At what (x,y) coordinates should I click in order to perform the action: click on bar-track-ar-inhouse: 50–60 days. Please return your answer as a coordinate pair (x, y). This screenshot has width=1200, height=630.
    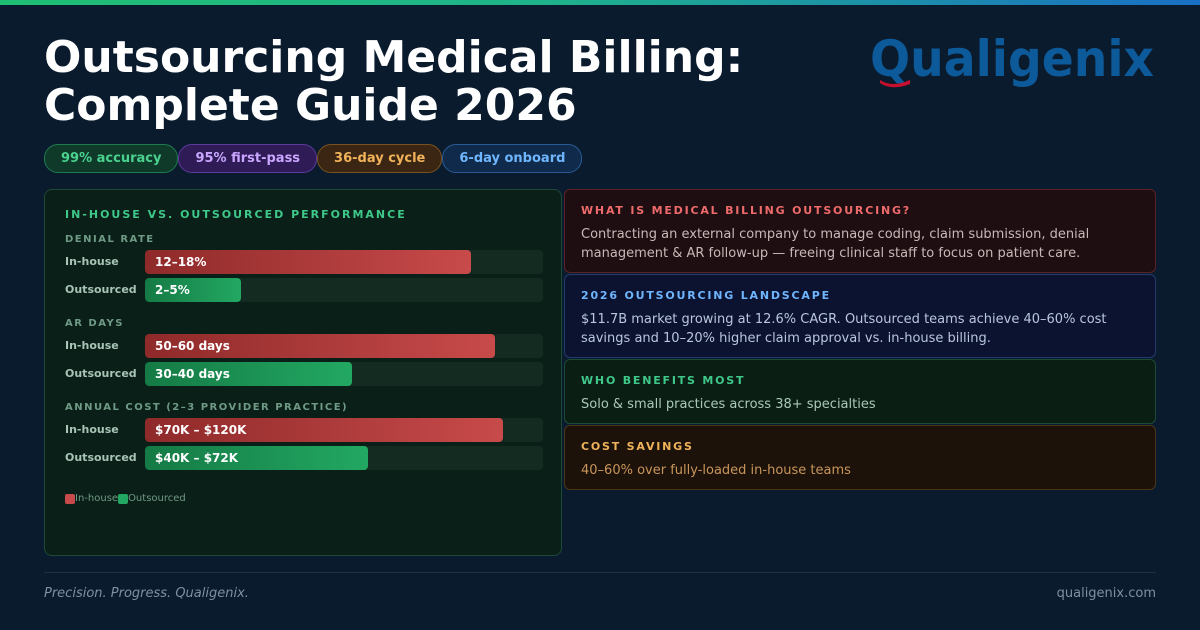
    Looking at the image, I should click on (344, 346).